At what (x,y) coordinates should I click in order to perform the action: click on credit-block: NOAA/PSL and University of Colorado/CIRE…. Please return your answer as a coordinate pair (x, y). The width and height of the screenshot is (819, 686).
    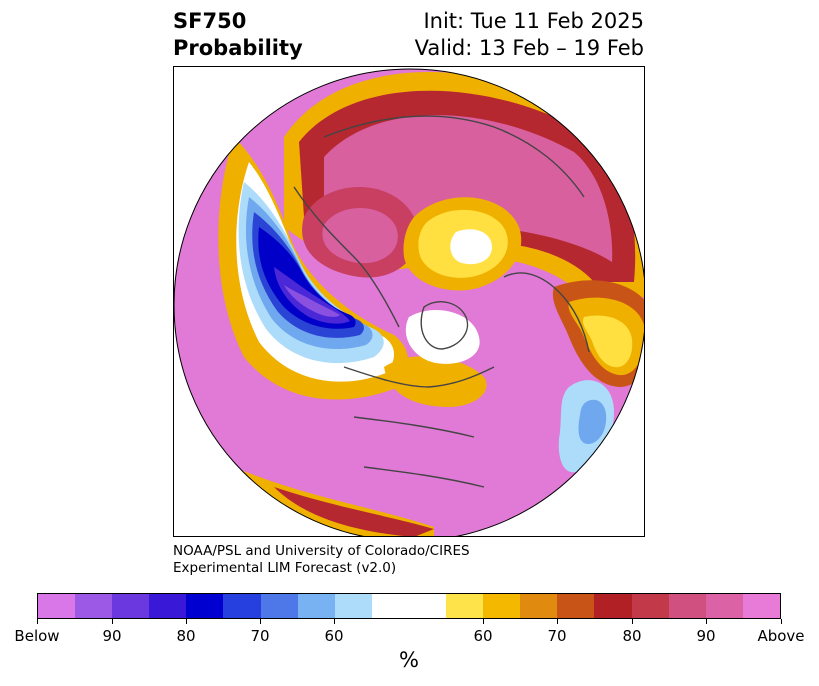
    Looking at the image, I should click on (321, 560).